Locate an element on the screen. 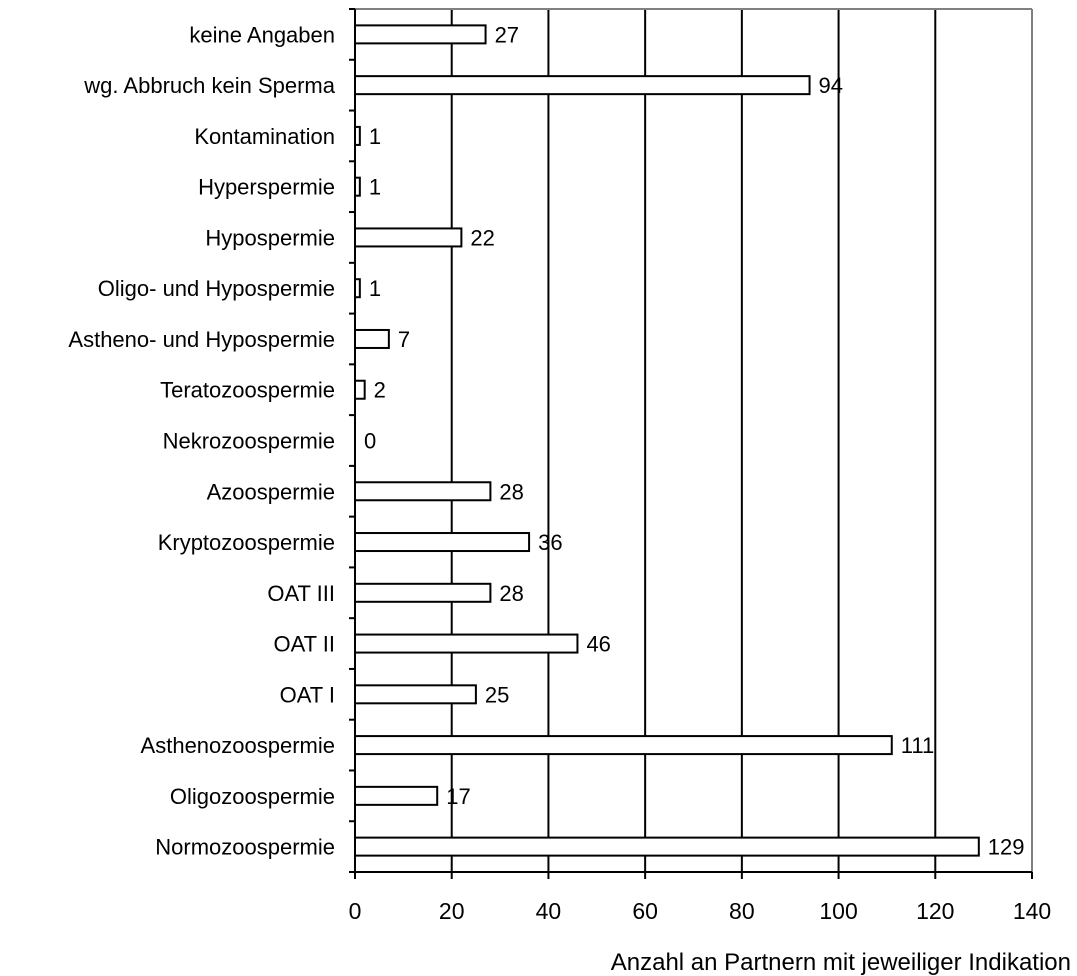  category-label: Nekrozoospermie is located at coordinates (249, 441).